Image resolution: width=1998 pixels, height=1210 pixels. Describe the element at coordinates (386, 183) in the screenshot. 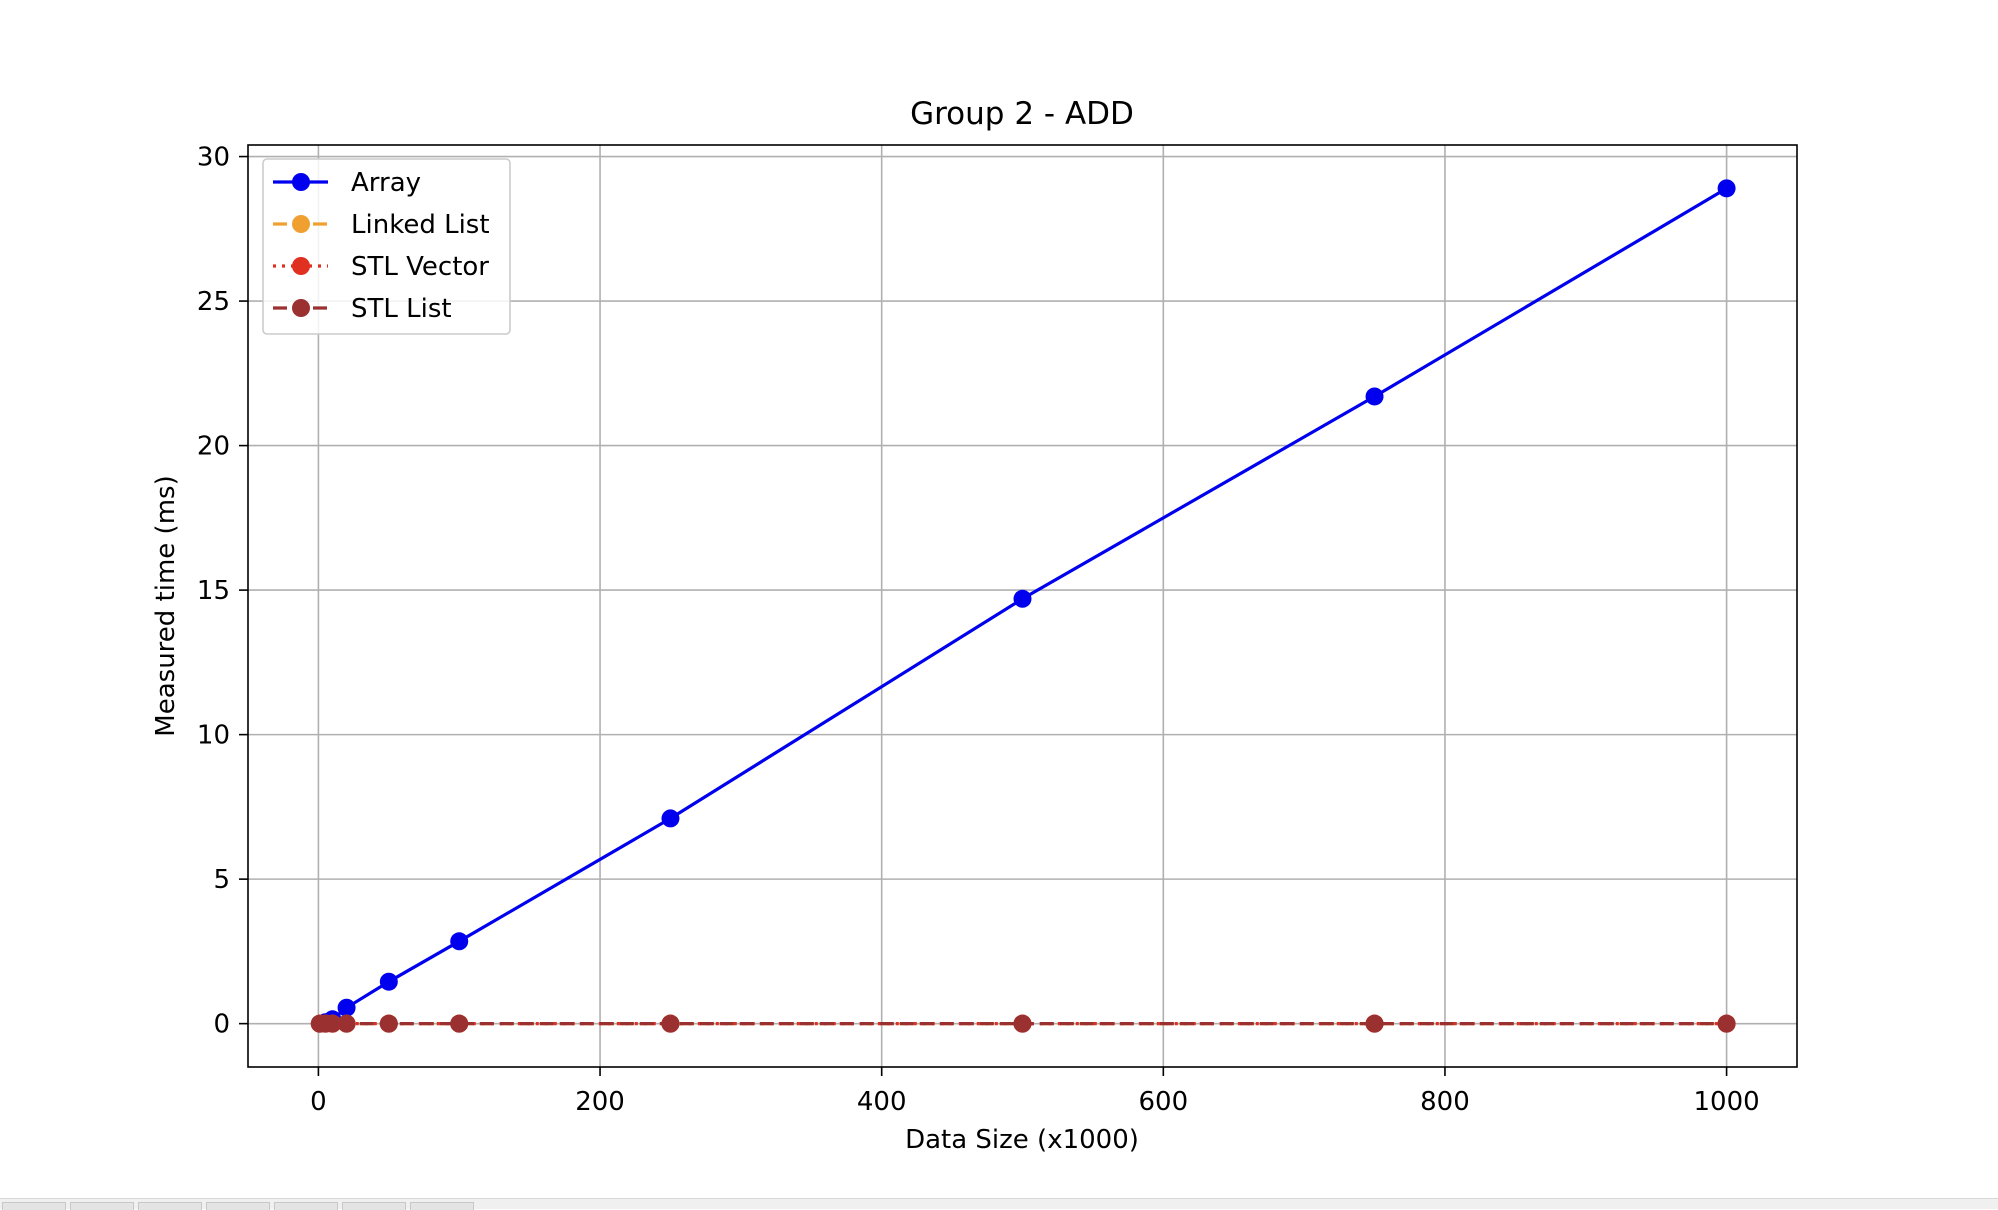

I see `legend-label: Array` at that location.